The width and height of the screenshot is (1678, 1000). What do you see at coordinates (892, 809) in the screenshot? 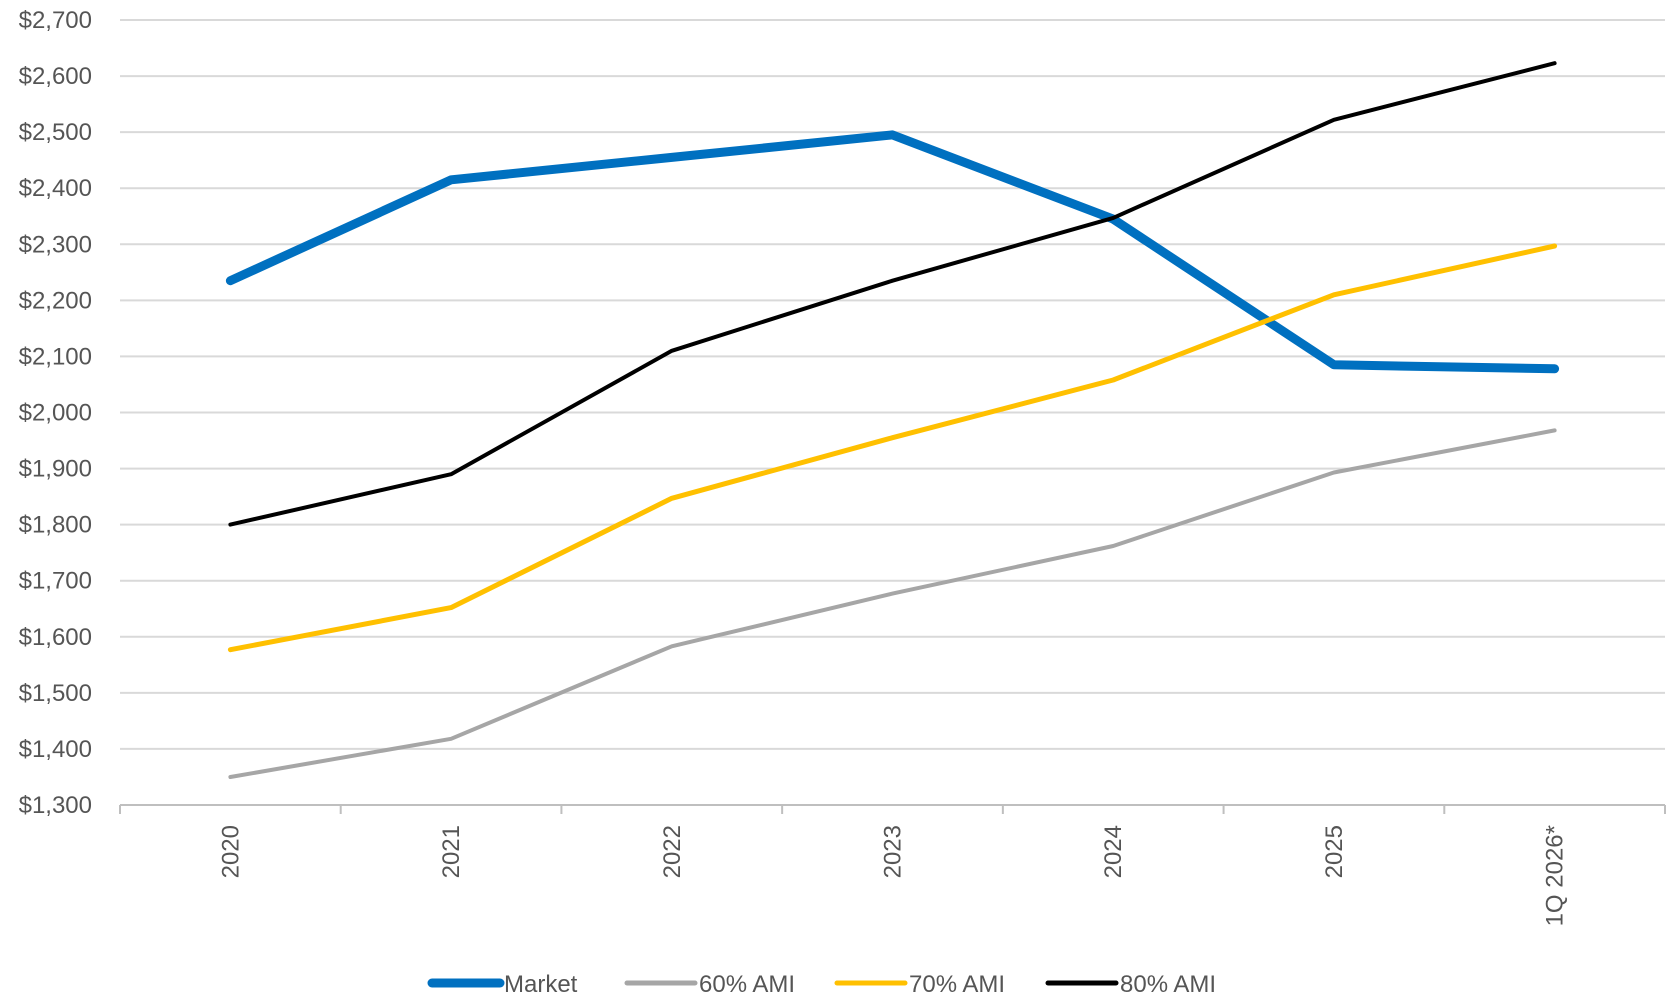
I see `axes` at bounding box center [892, 809].